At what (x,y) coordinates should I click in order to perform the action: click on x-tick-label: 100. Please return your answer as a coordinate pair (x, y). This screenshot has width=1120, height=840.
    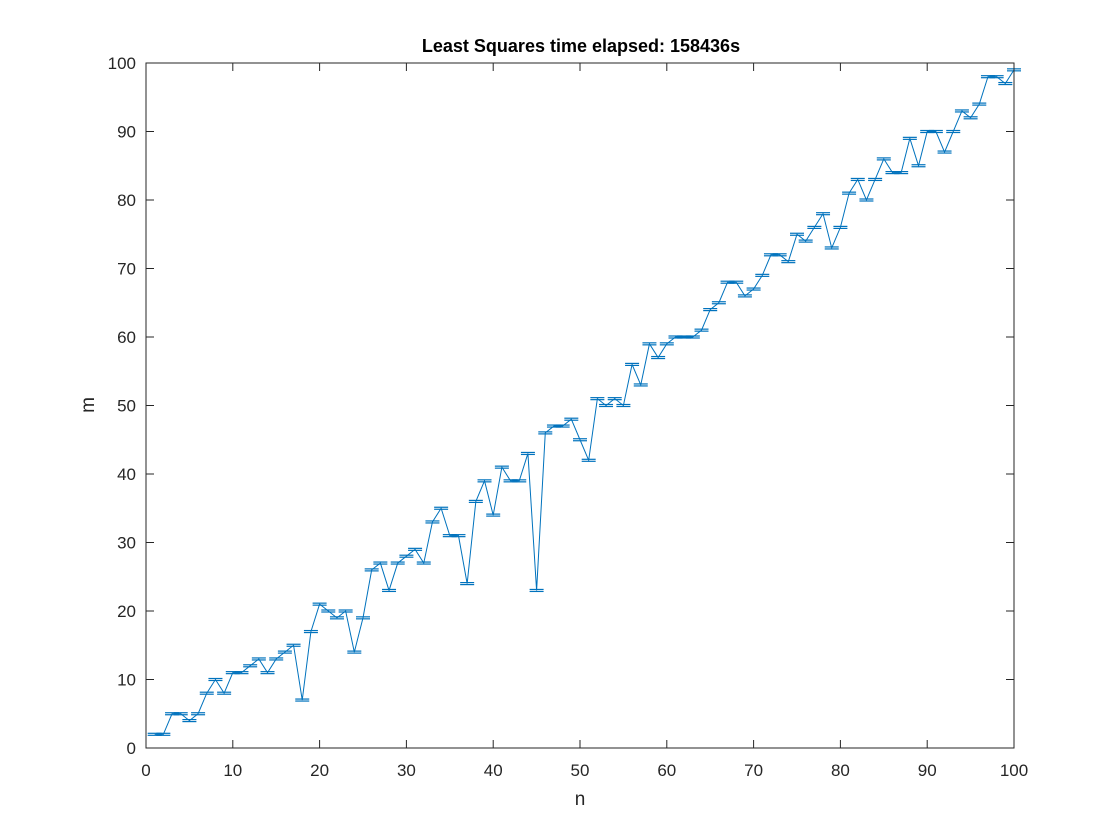
    Looking at the image, I should click on (1014, 770).